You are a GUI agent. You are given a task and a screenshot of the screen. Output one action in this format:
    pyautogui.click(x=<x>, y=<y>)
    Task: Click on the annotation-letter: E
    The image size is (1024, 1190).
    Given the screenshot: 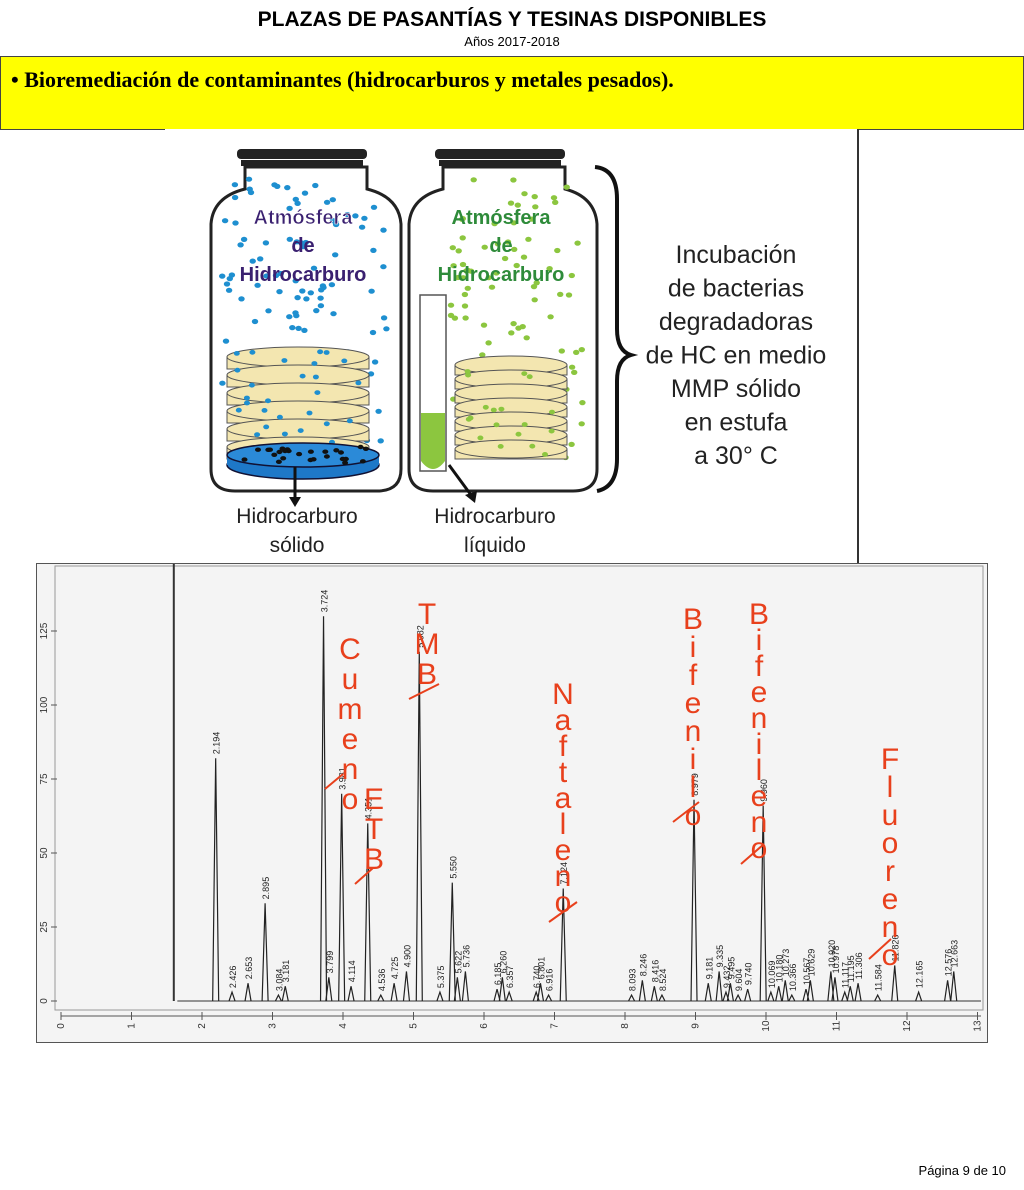 What is the action you would take?
    pyautogui.click(x=374, y=799)
    